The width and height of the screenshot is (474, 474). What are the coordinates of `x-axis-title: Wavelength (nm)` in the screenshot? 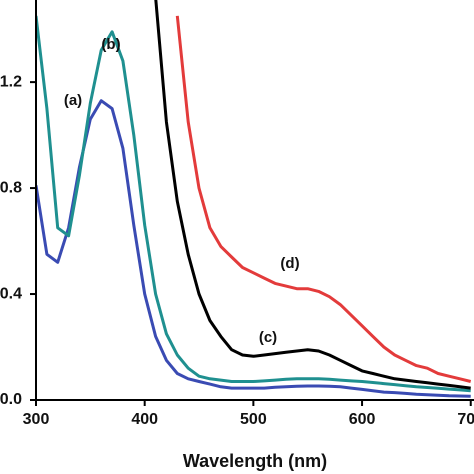 It's located at (255, 461).